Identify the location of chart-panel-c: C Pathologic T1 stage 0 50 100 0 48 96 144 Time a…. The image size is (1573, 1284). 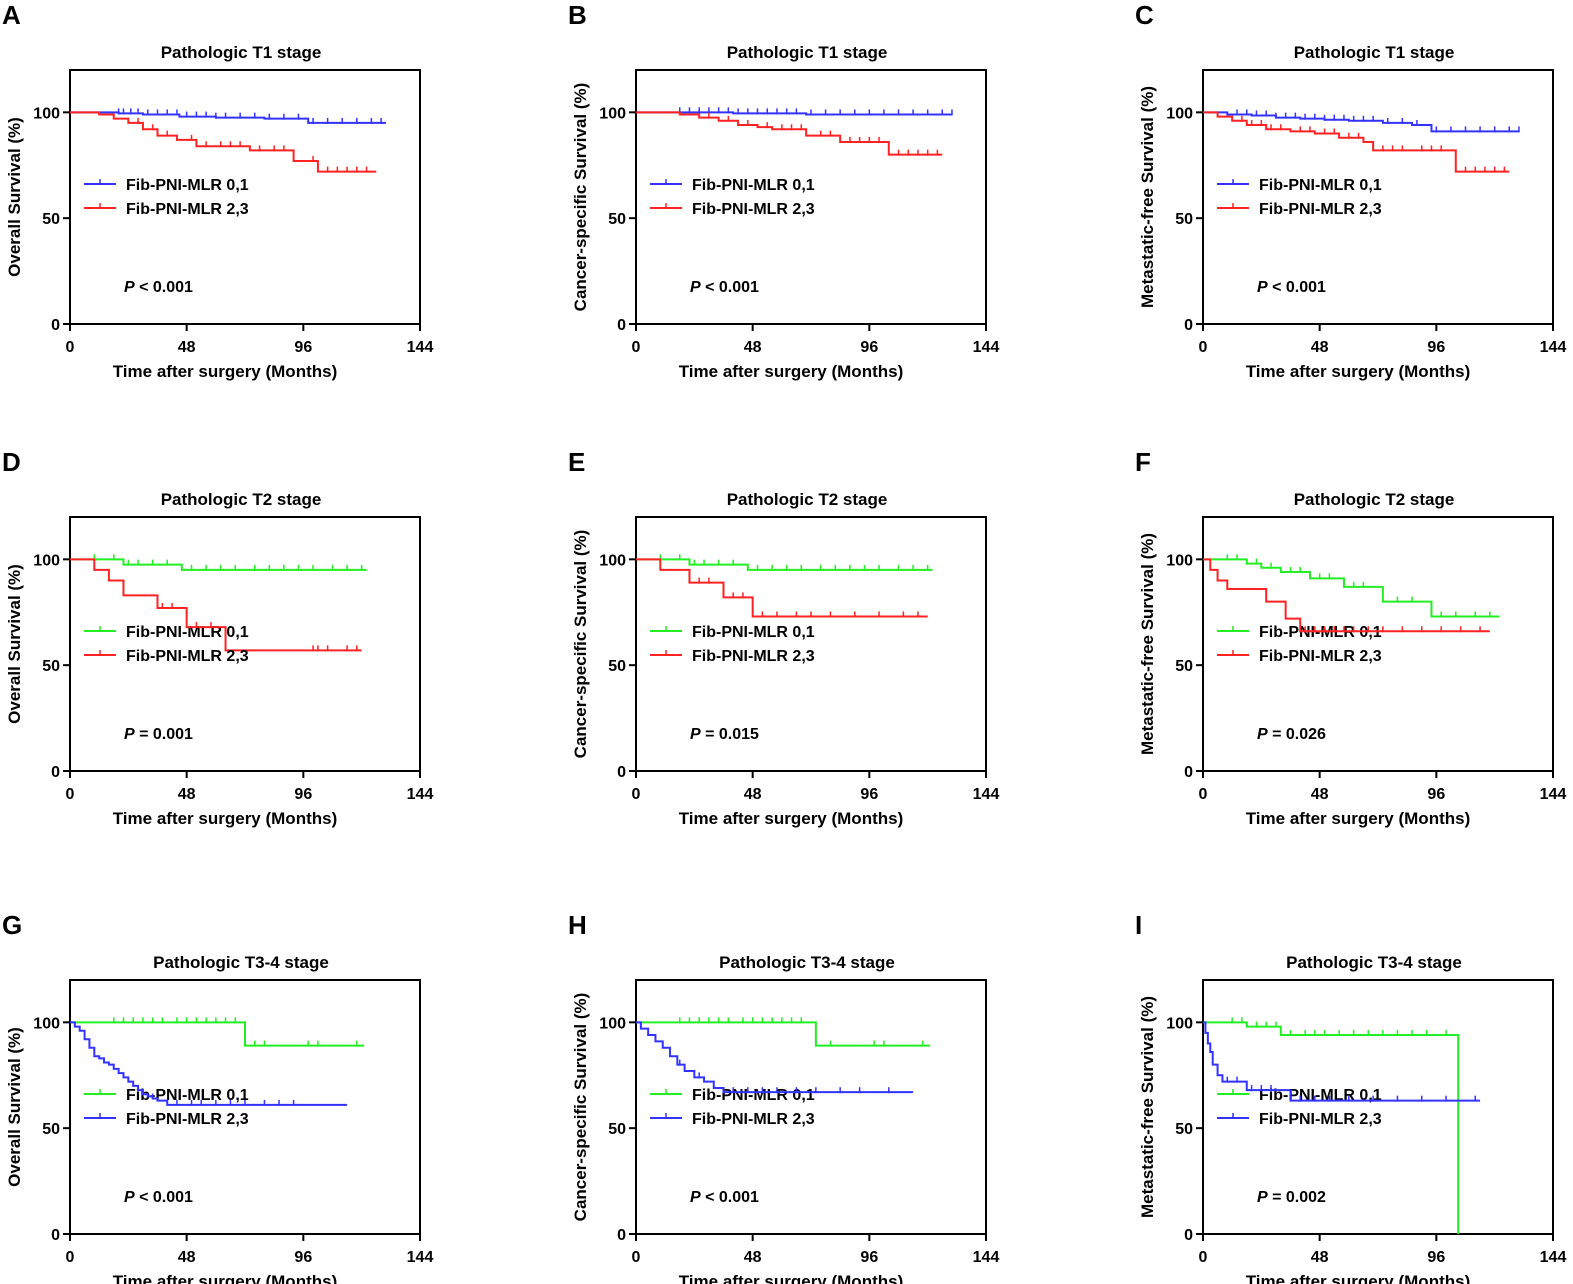
(1350, 190).